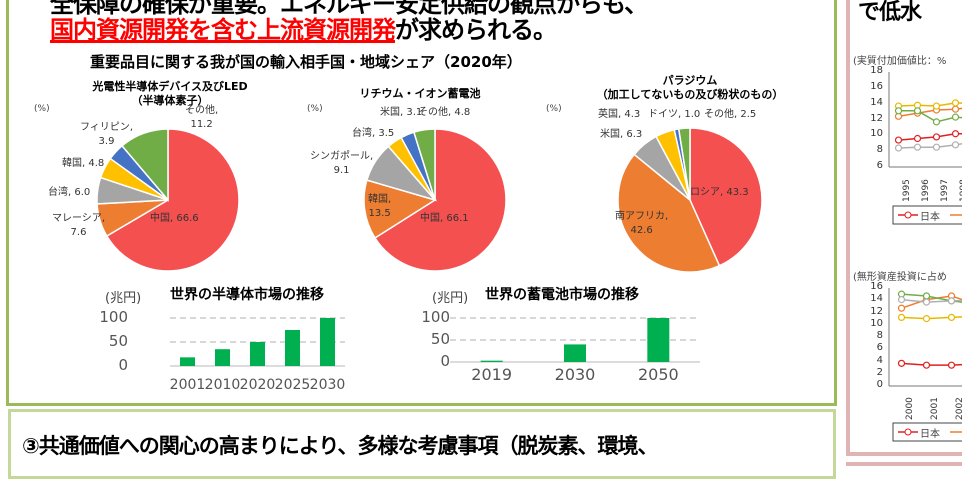 This screenshot has height=479, width=962. I want to click on x-tick-label: 2001, so click(935, 408).